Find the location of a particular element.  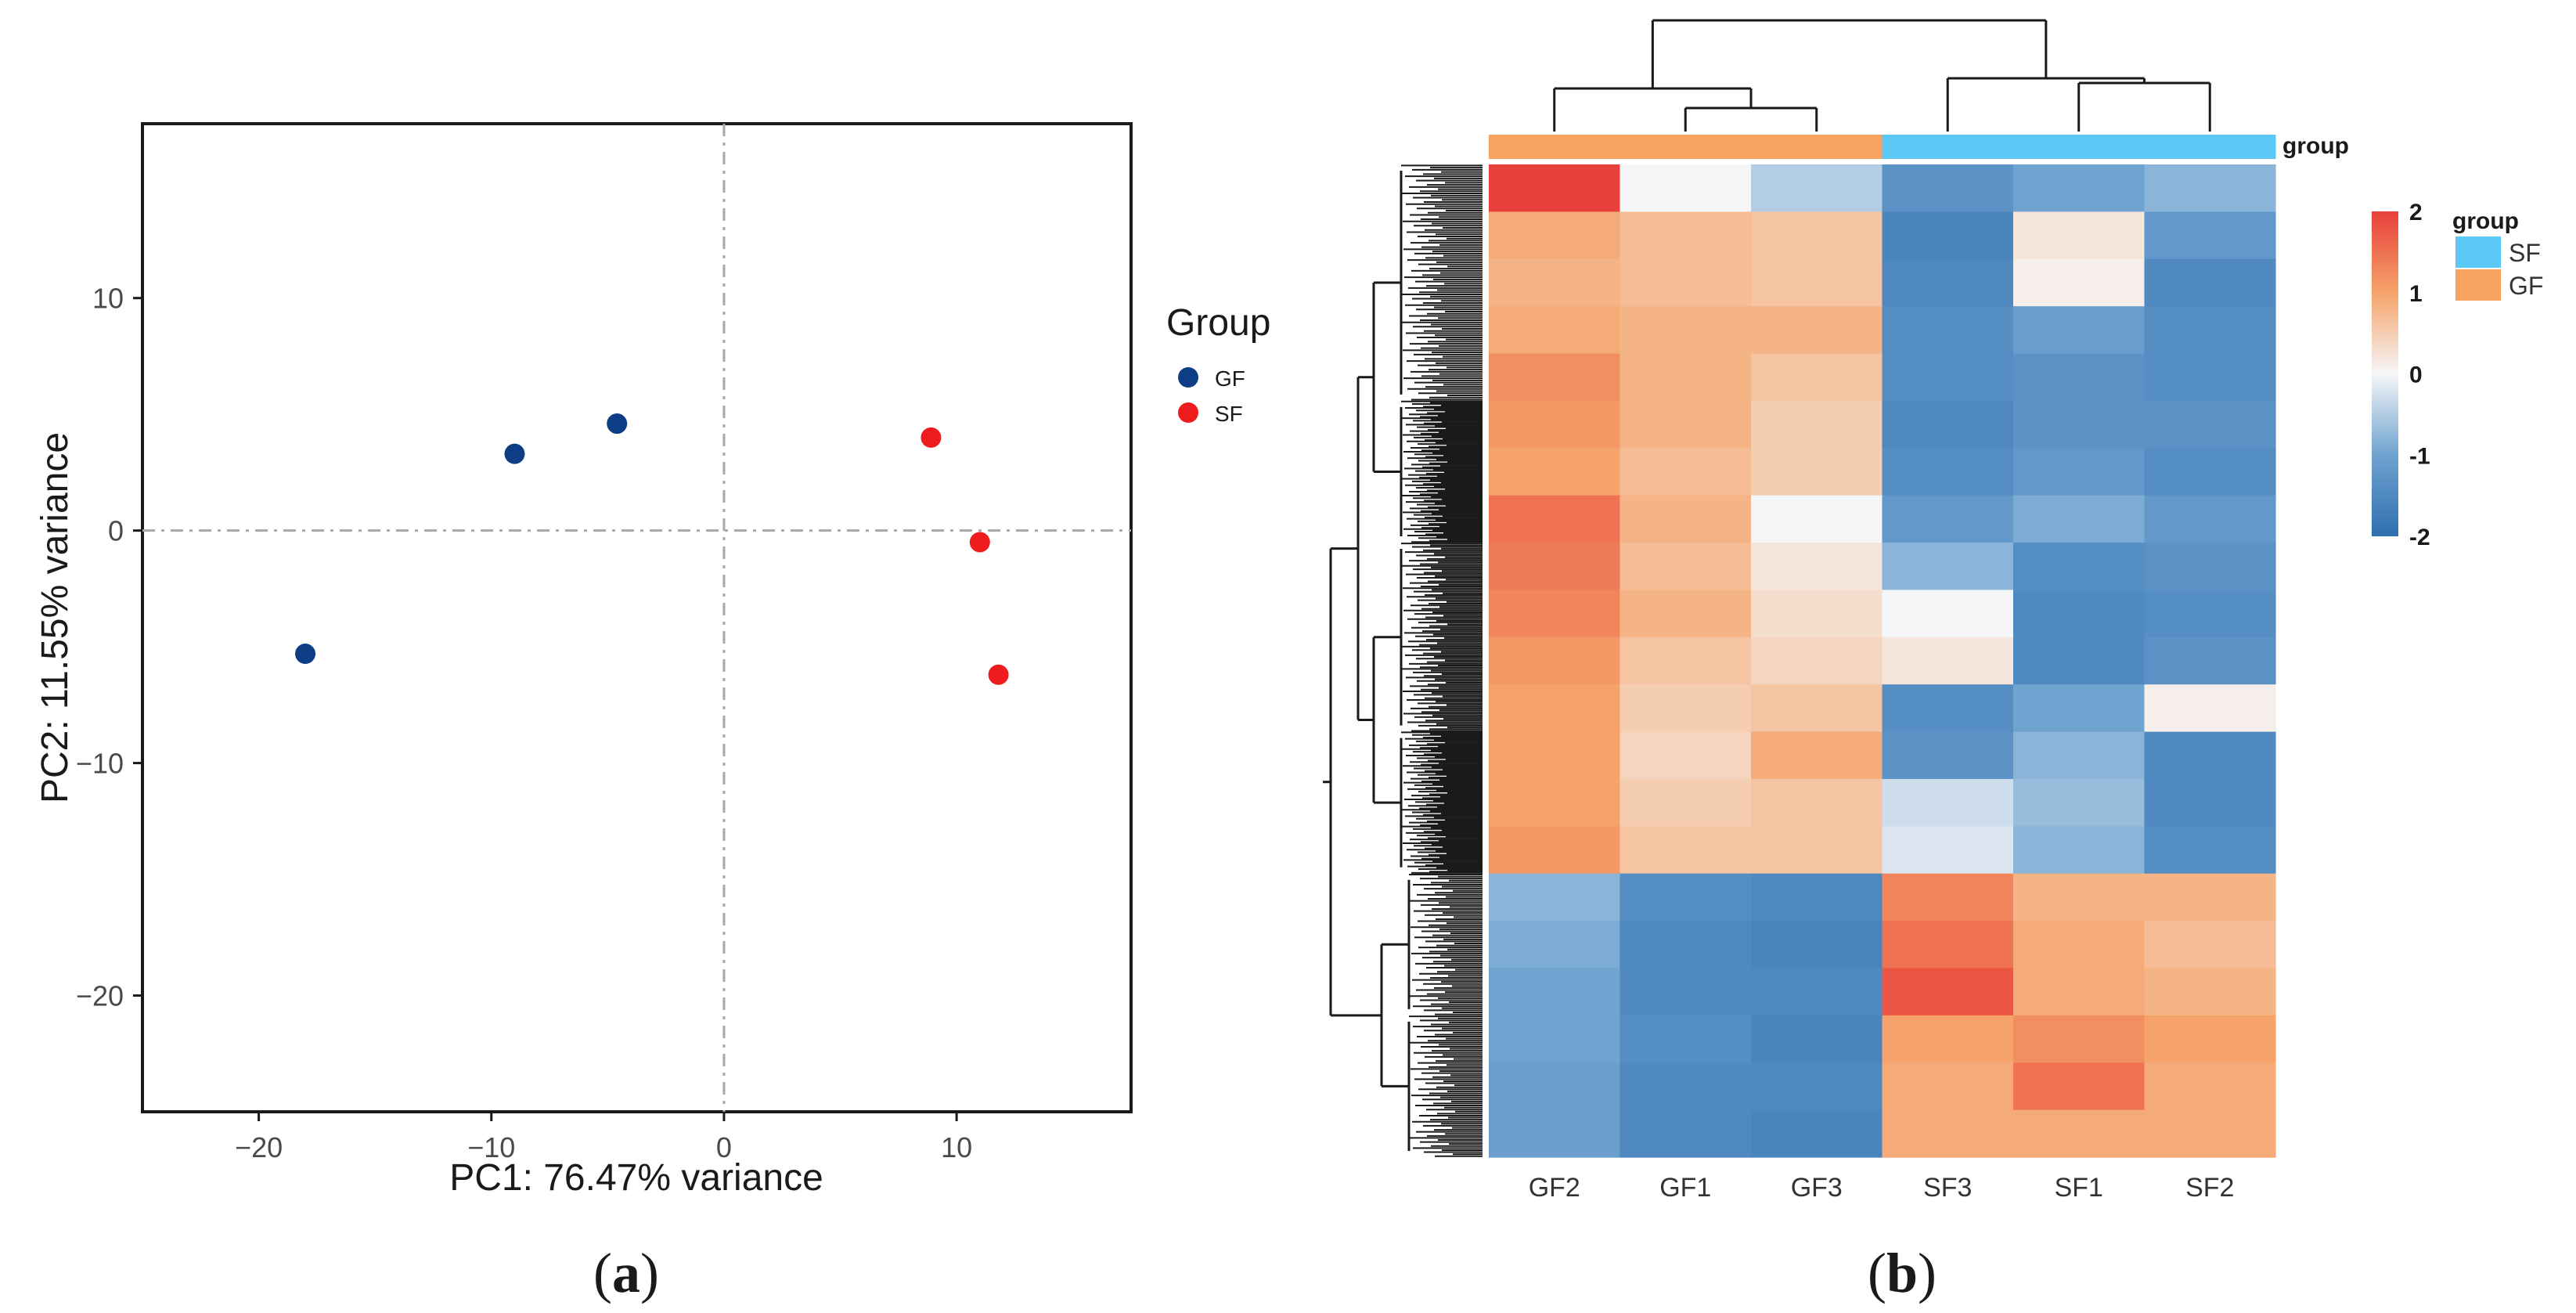

group-legend-swatch-gf is located at coordinates (2478, 285).